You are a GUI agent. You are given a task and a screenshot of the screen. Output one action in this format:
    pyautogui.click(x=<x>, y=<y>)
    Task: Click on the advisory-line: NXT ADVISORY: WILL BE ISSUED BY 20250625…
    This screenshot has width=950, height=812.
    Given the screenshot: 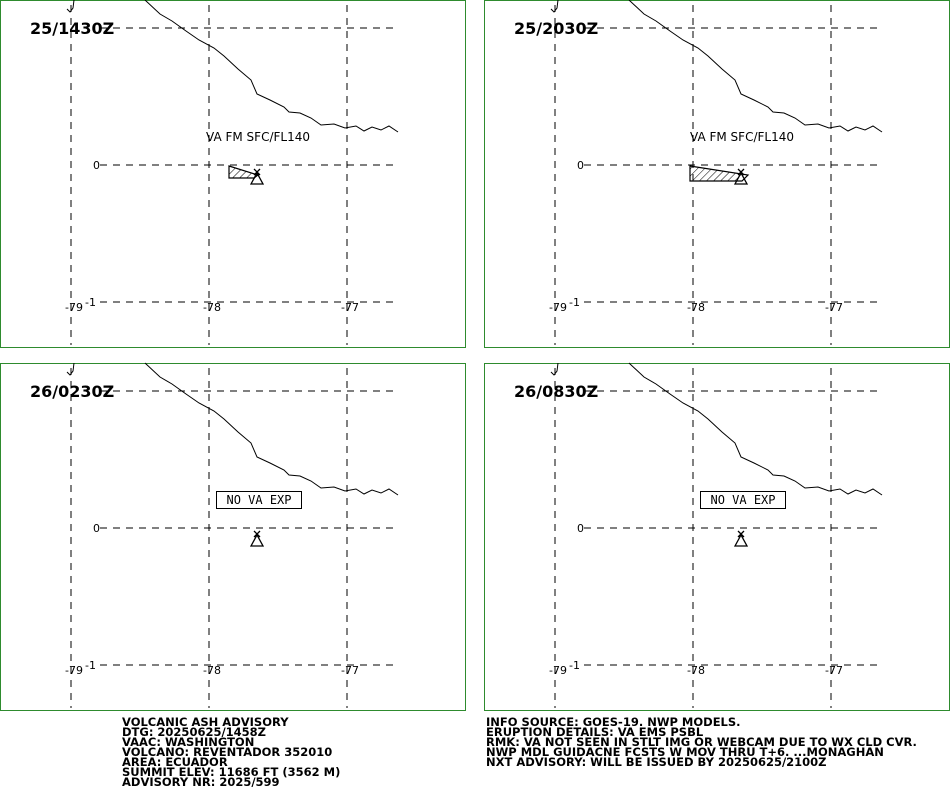 What is the action you would take?
    pyautogui.click(x=656, y=762)
    